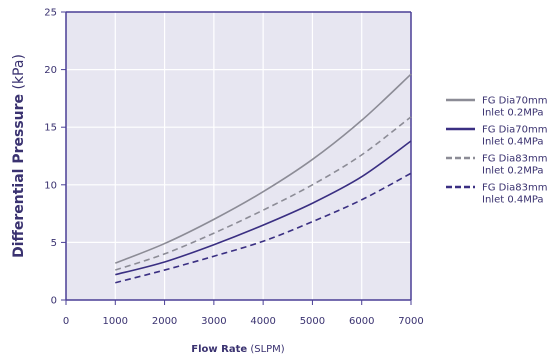 This screenshot has height=359, width=558. Describe the element at coordinates (515, 101) in the screenshot. I see `legend-label-1: FG Dia70mm` at that location.